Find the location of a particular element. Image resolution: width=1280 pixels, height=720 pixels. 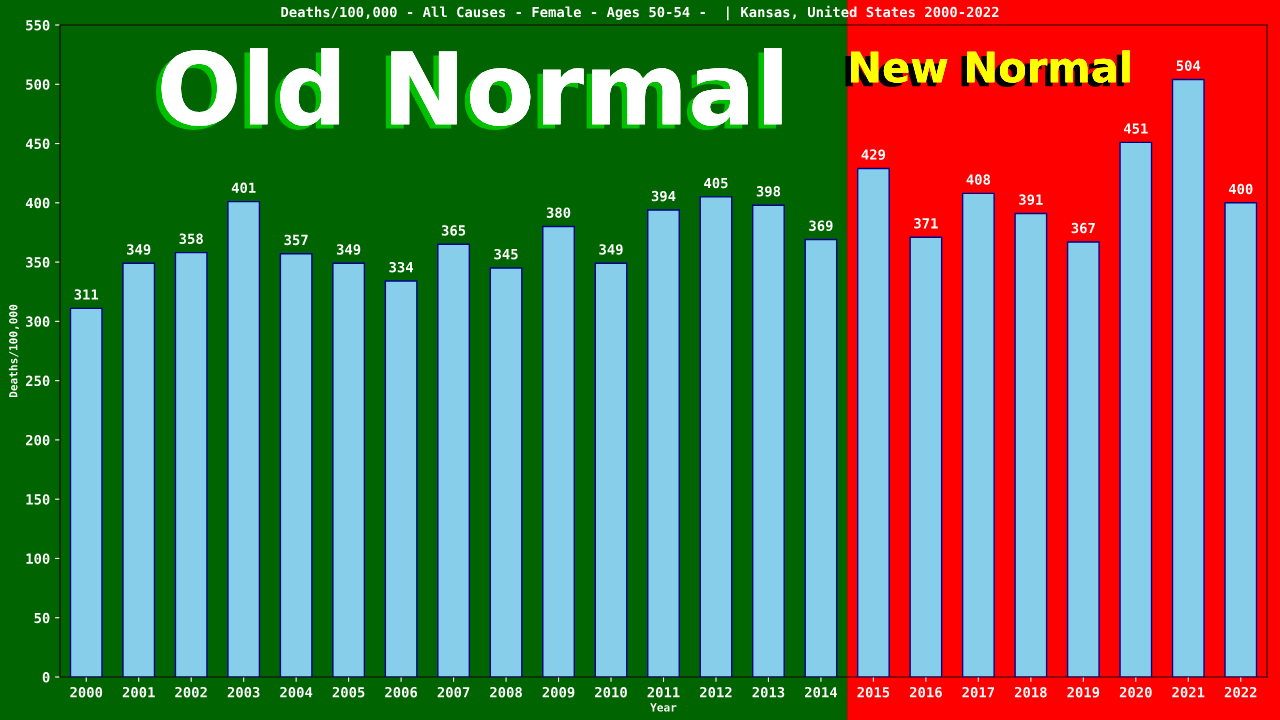

data-label: 391 is located at coordinates (1031, 199).